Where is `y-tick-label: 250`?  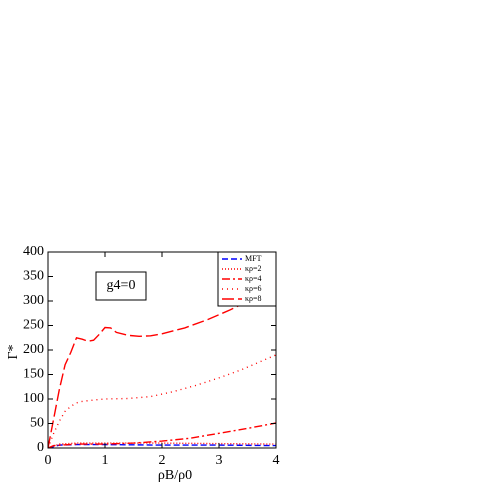
y-tick-label: 250 is located at coordinates (33, 325).